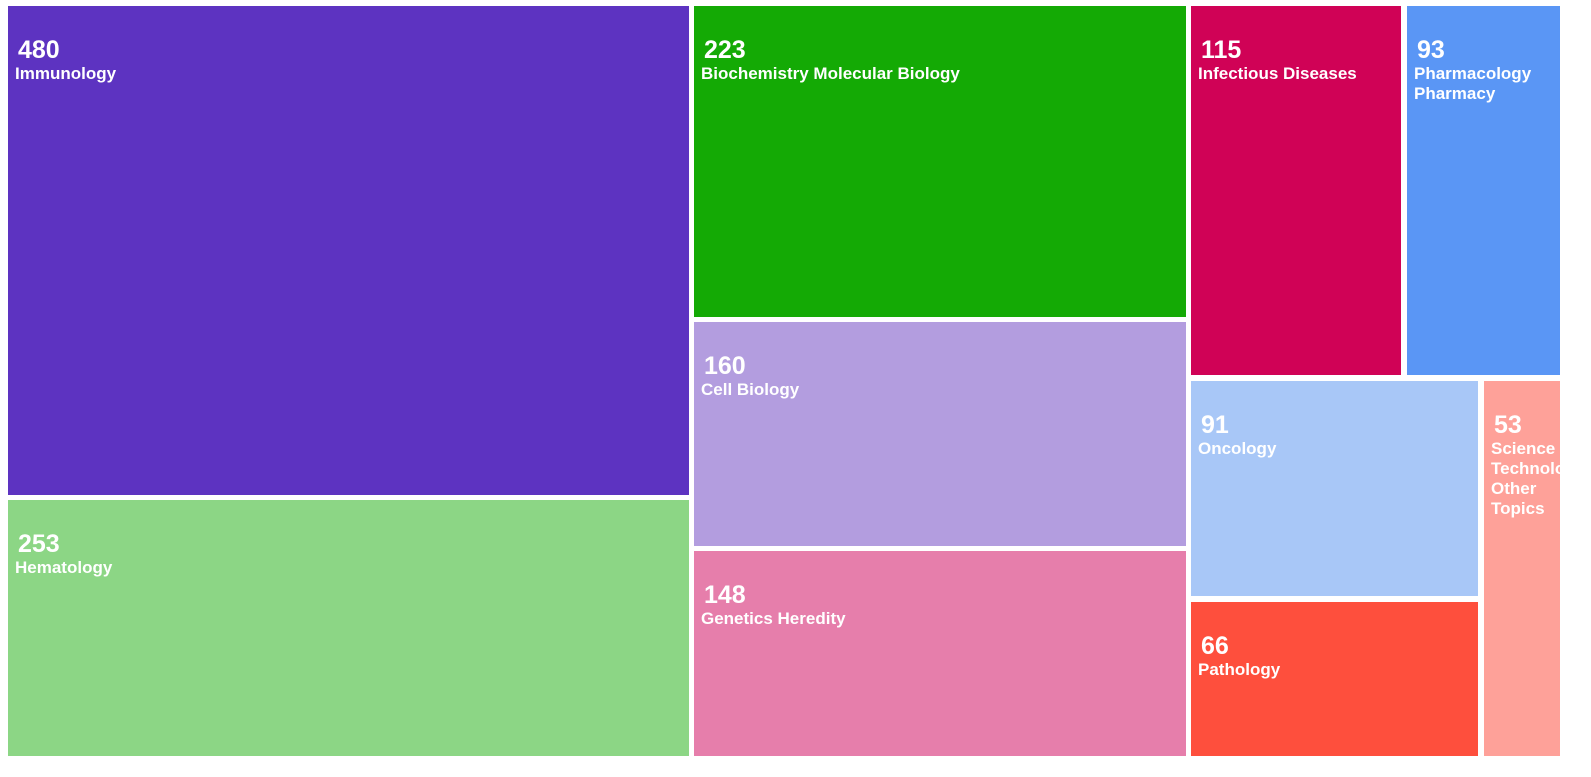 The width and height of the screenshot is (1591, 777). Describe the element at coordinates (940, 653) in the screenshot. I see `treemap-tile-genetics-heredity: 148 Genetics Heredity` at that location.